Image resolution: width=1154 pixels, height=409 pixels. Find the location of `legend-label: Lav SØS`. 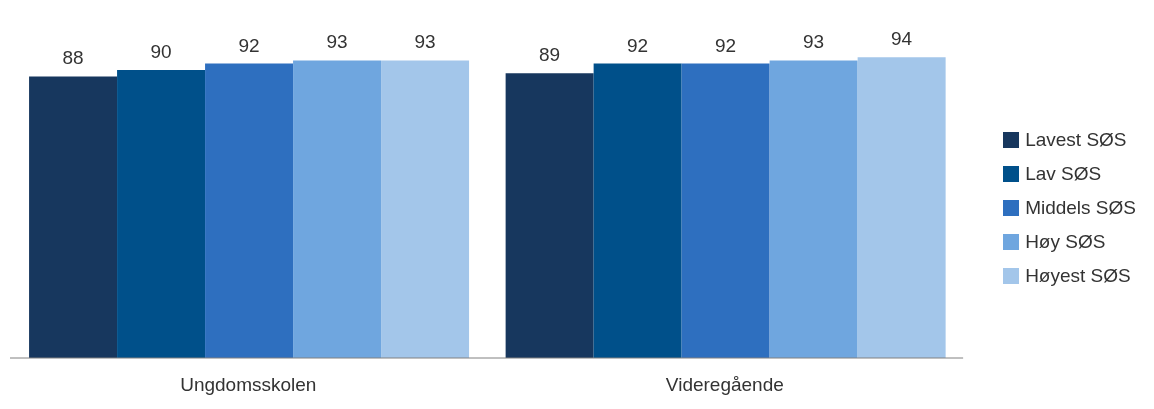

legend-label: Lav SØS is located at coordinates (1063, 174).